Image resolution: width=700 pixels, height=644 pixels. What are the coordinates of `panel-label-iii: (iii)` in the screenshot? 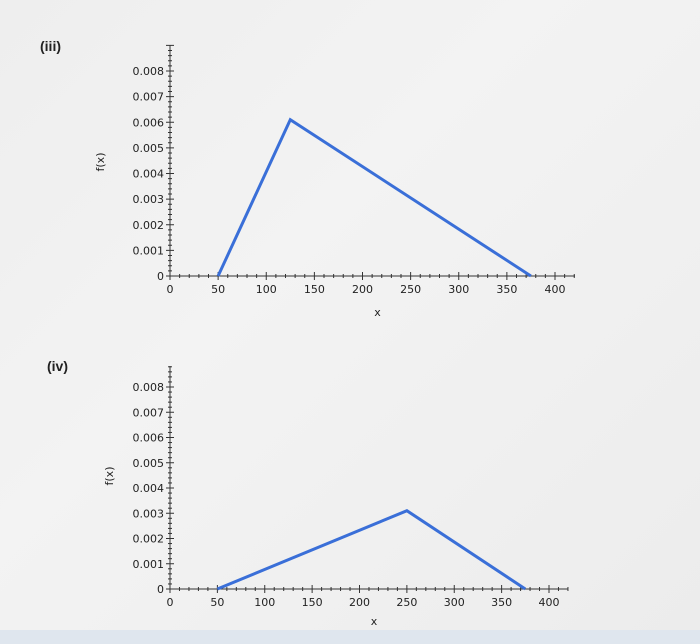 It's located at (50, 46).